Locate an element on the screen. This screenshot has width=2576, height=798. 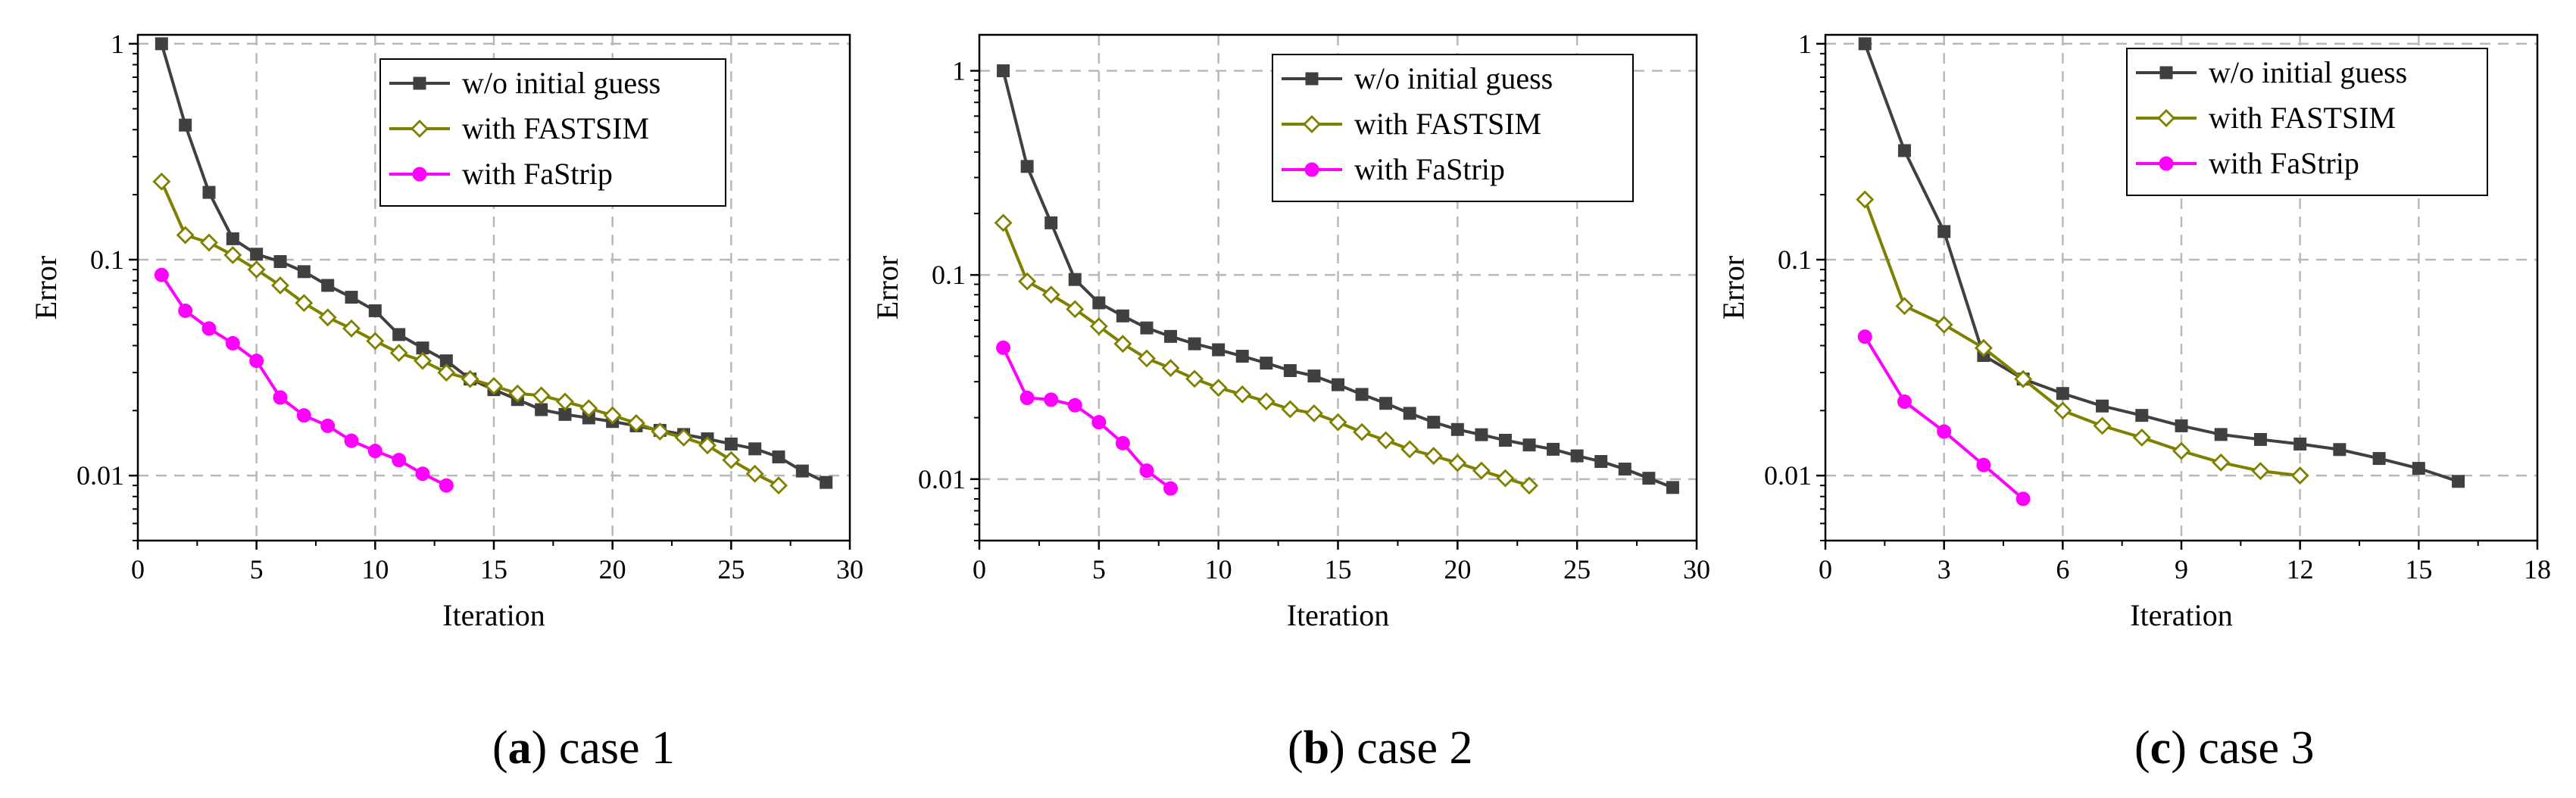
legend-label: w/o initial guess is located at coordinates (2308, 72).